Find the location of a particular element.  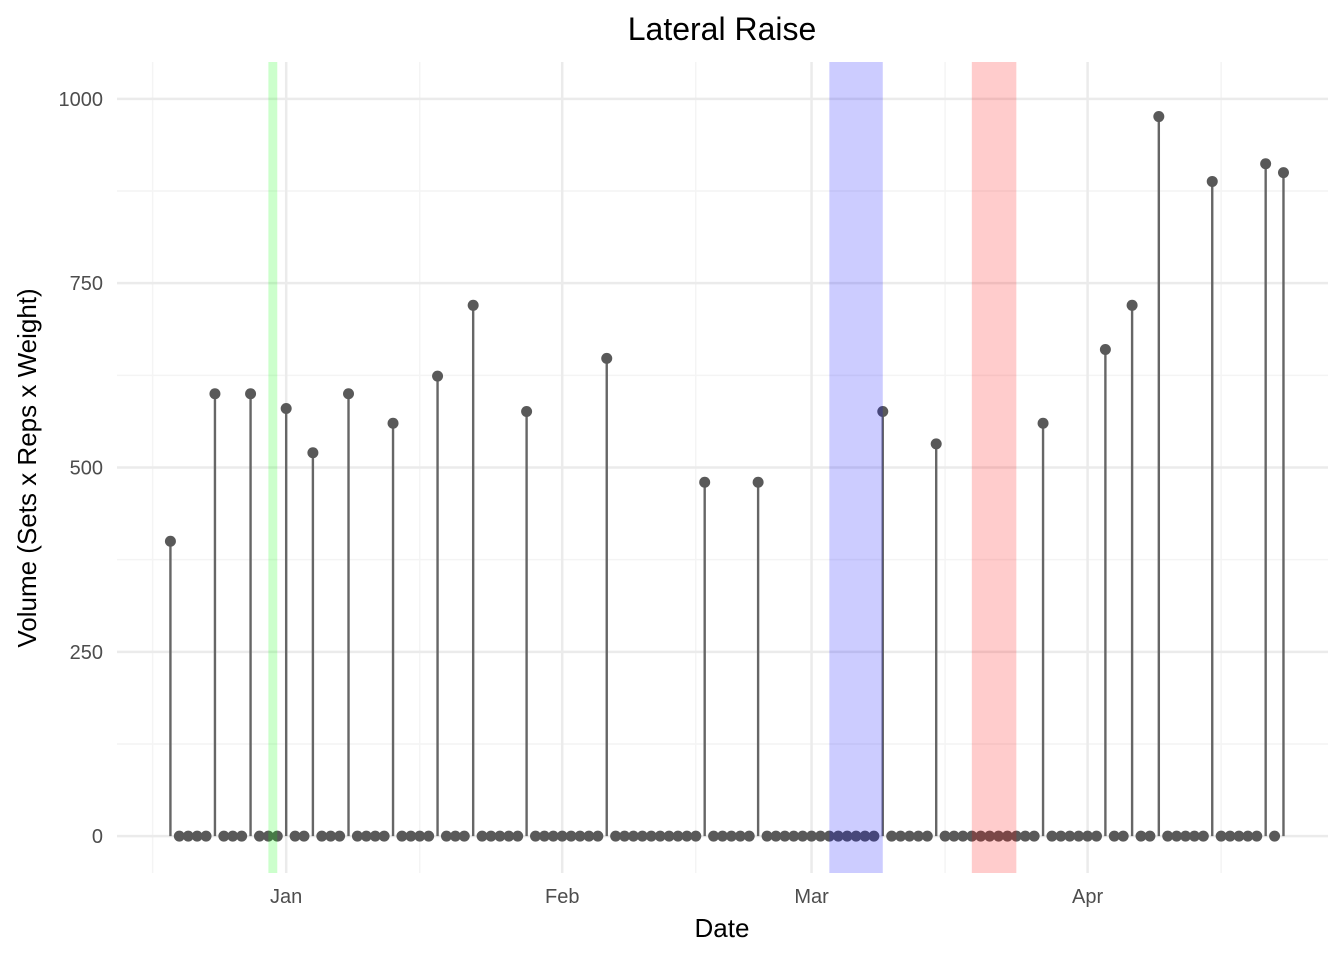

y-tick-label: 0 is located at coordinates (97, 837).